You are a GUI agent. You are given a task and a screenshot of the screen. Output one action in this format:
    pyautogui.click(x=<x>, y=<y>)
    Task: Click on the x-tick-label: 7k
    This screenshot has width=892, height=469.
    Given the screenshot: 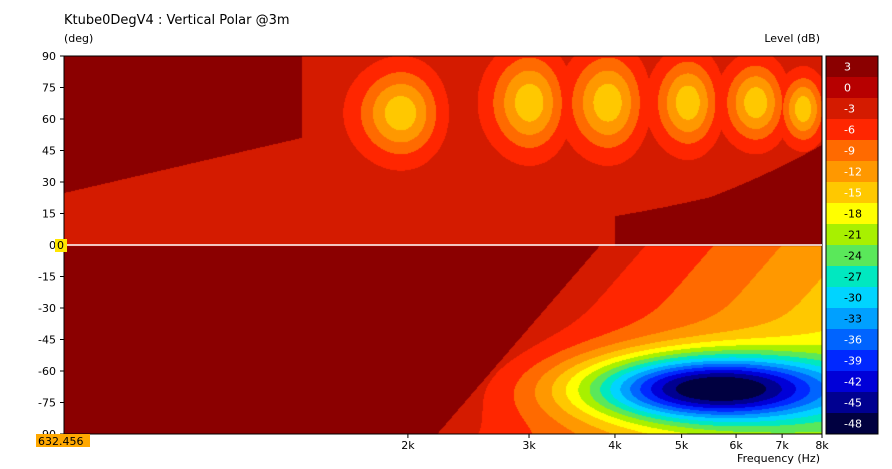 What is the action you would take?
    pyautogui.click(x=782, y=445)
    